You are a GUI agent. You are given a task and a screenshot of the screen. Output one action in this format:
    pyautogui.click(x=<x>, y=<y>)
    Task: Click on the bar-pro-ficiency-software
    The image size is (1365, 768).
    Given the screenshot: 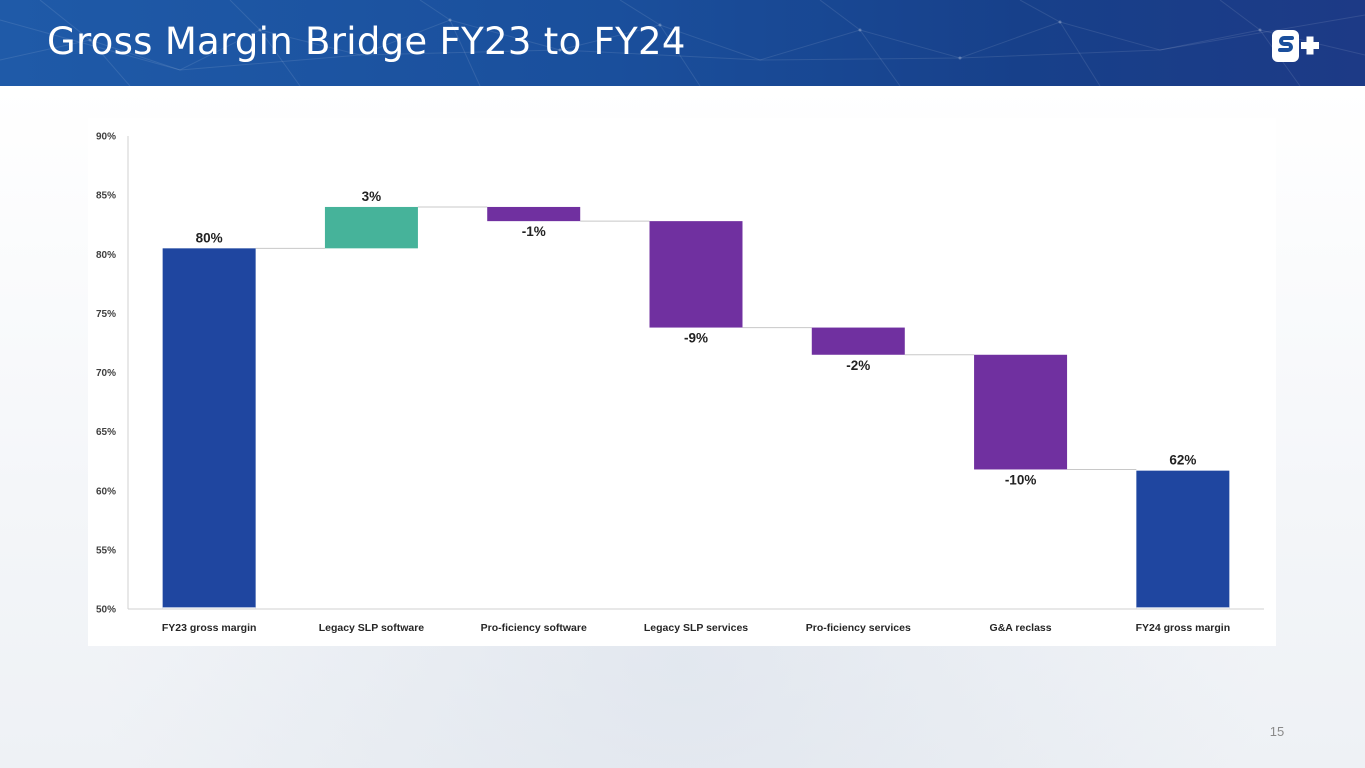 What is the action you would take?
    pyautogui.click(x=534, y=214)
    